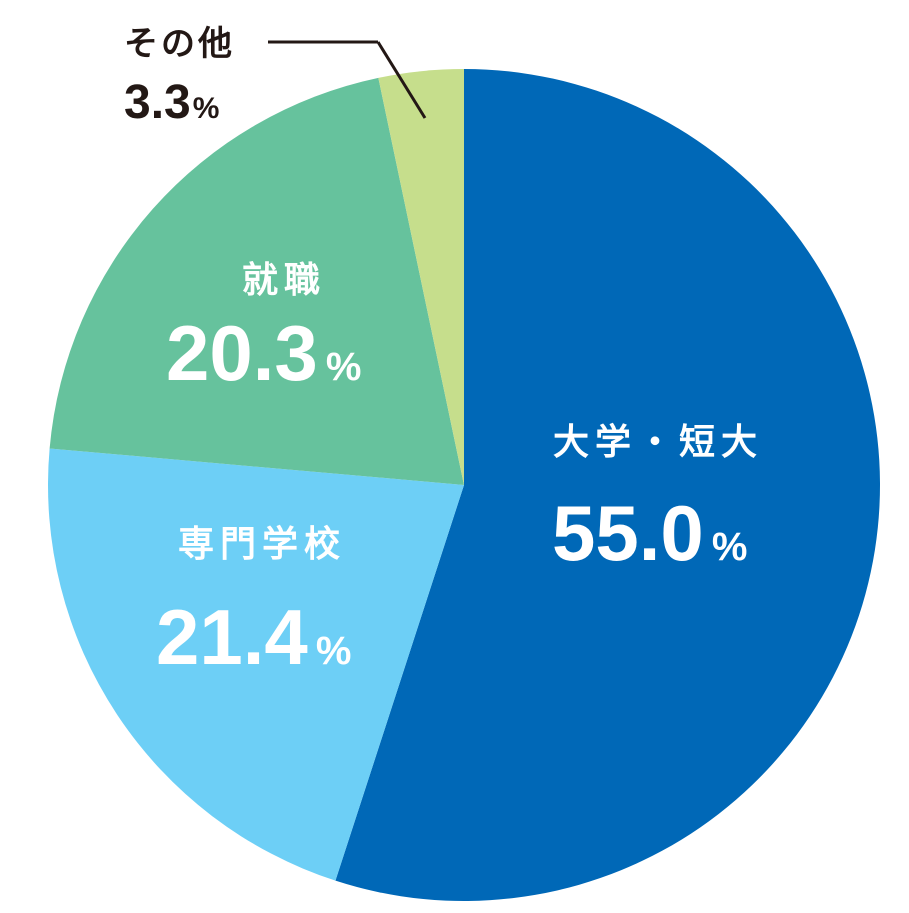  What do you see at coordinates (401, 80) in the screenshot?
I see `other-leader-line-diagonal` at bounding box center [401, 80].